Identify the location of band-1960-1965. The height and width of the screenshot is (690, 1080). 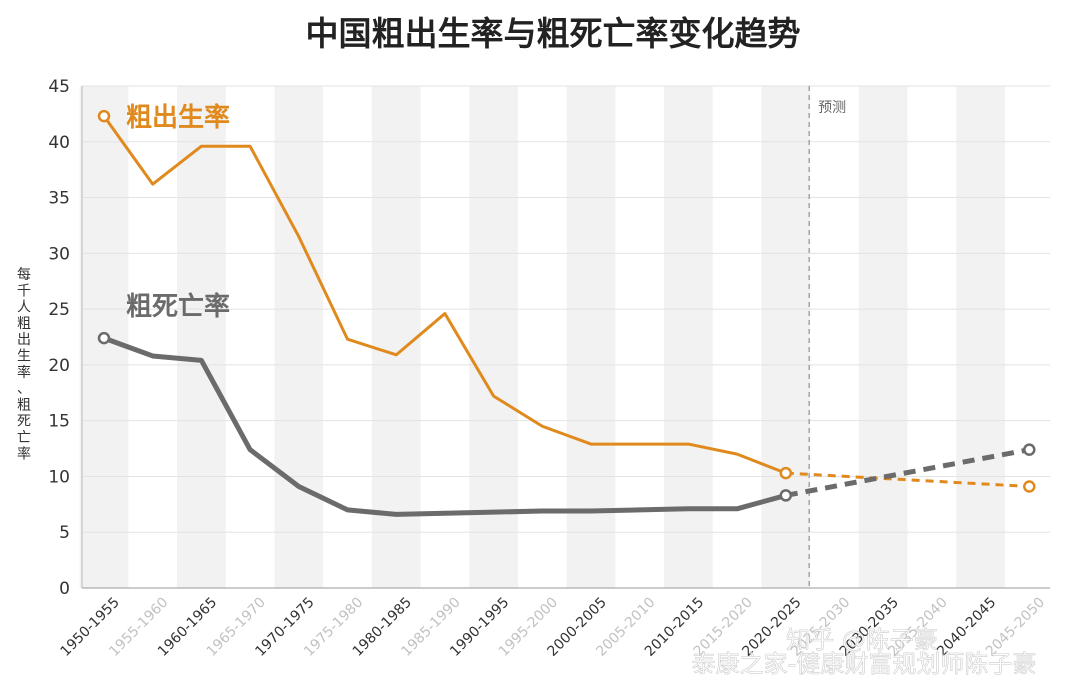
(201, 337).